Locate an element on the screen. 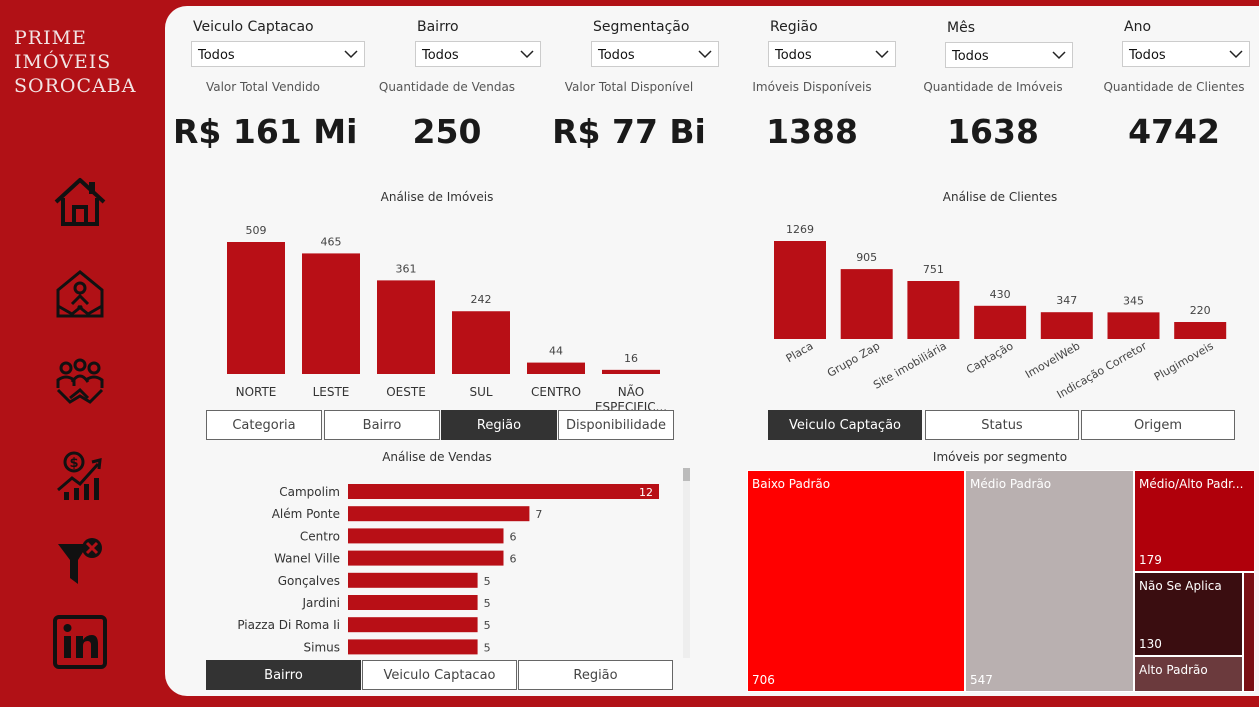 The height and width of the screenshot is (707, 1259). imoveis-category-label: CENTRO is located at coordinates (556, 392).